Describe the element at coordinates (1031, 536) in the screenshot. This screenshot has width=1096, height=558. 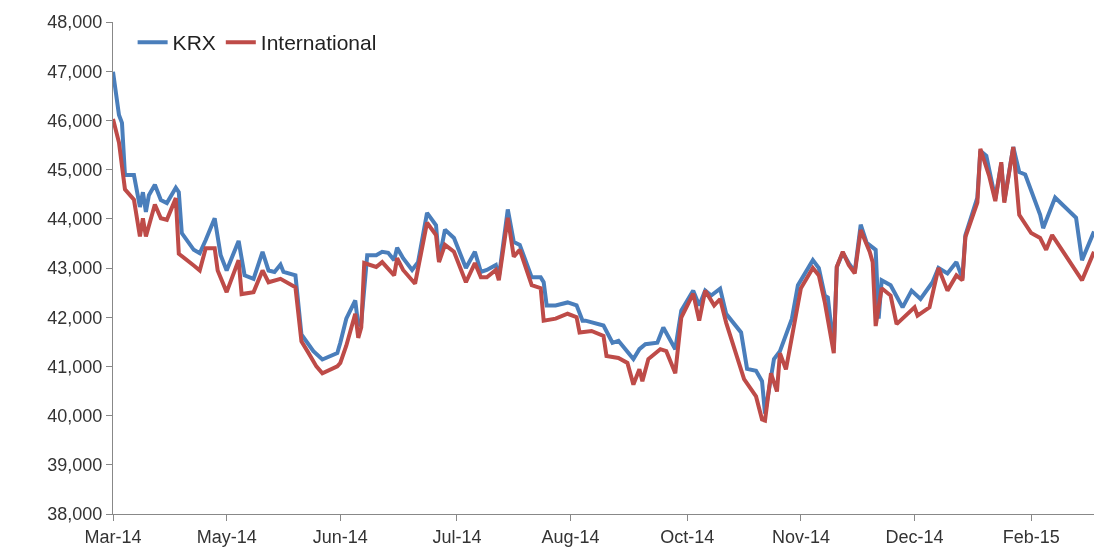
I see `x-tick-label: Feb-15` at that location.